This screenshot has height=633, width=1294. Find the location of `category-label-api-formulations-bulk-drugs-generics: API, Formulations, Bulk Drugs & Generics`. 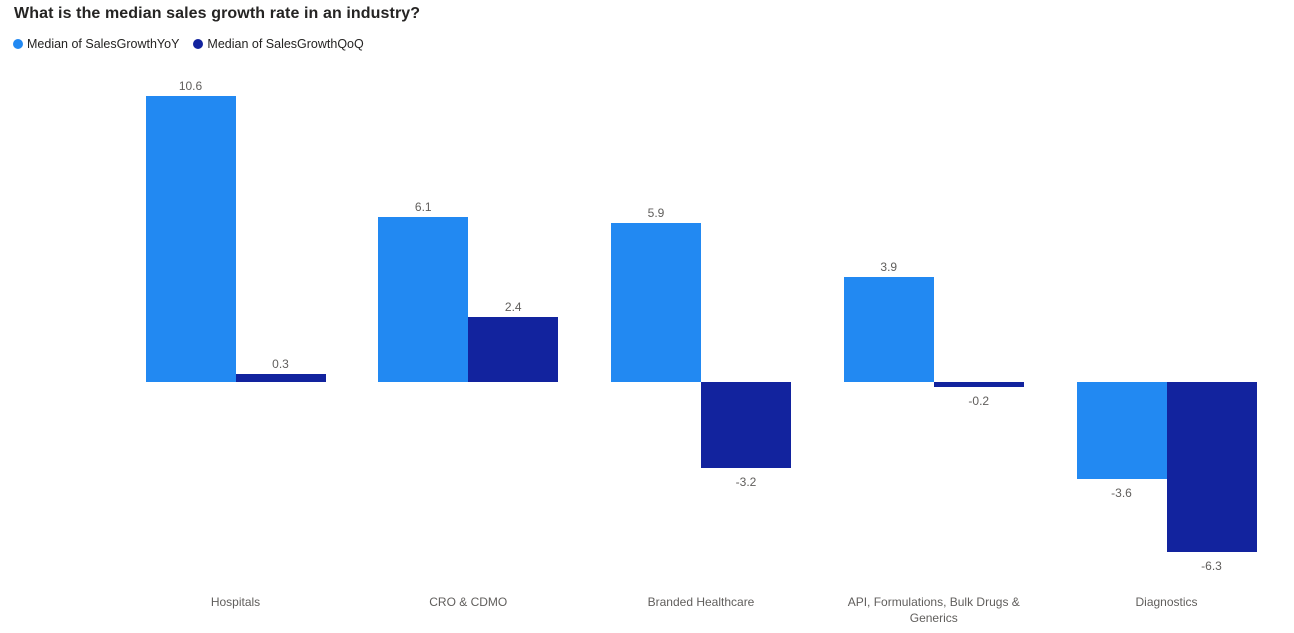

category-label-api-formulations-bulk-drugs-generics: API, Formulations, Bulk Drugs & Generics is located at coordinates (933, 610).